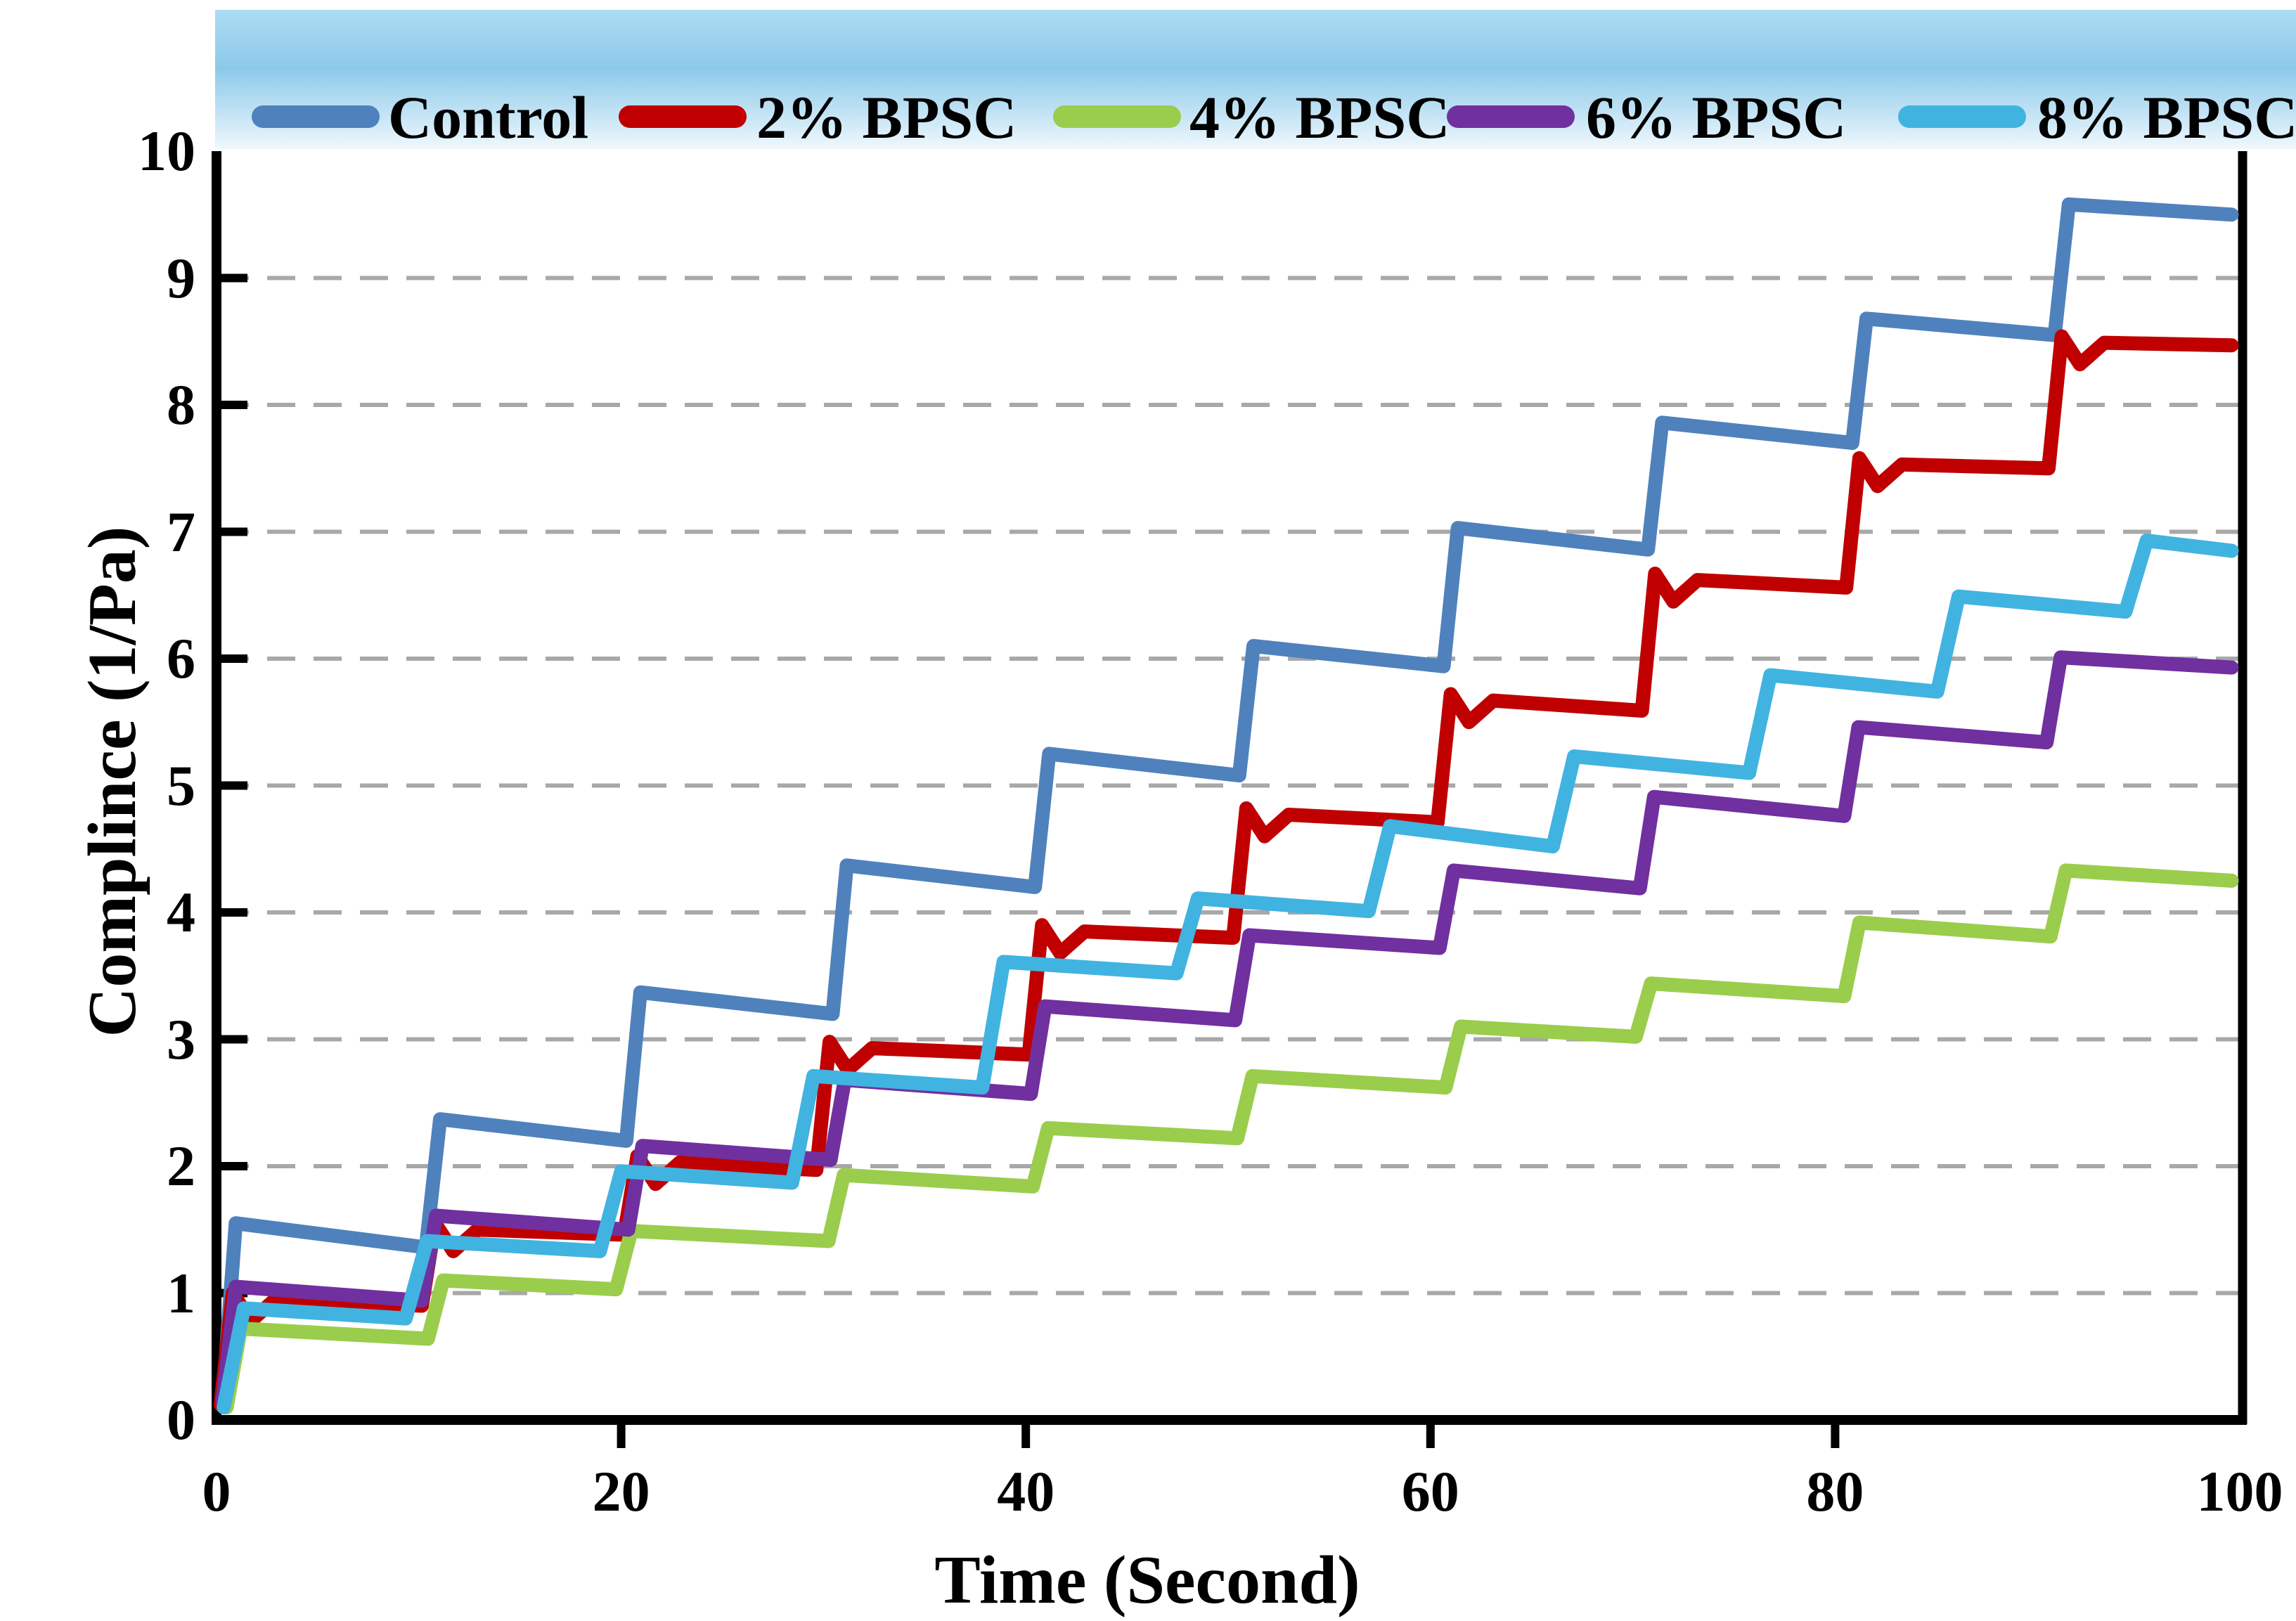  I want to click on x-tick-80: 80, so click(1835, 1491).